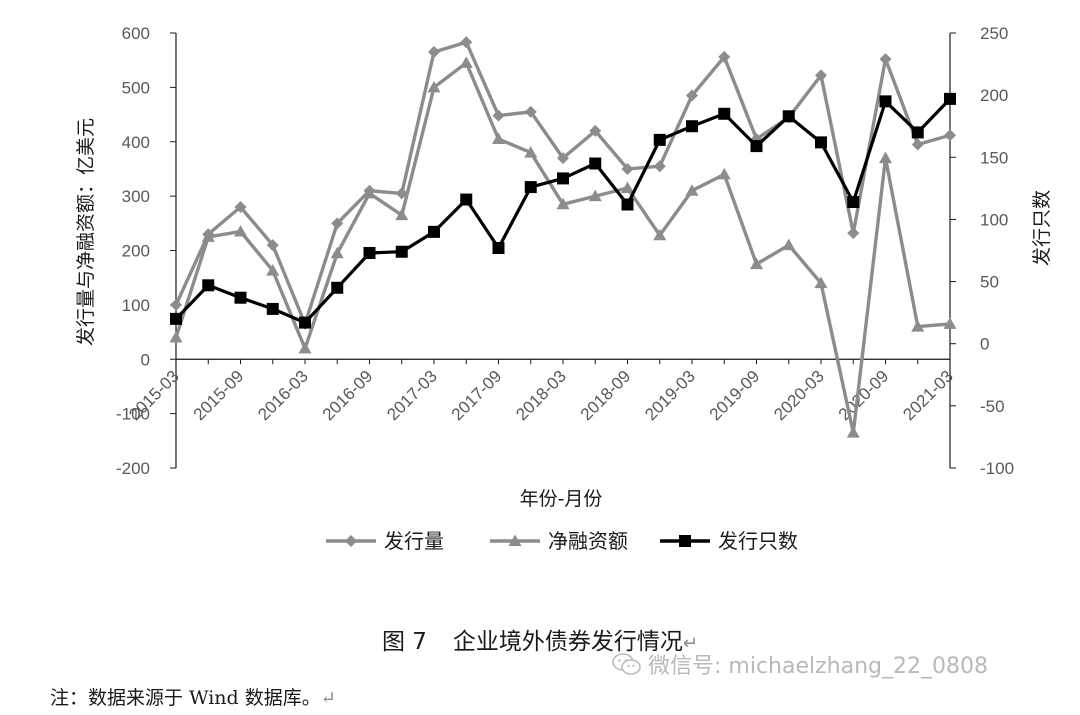 The width and height of the screenshot is (1080, 715). Describe the element at coordinates (136, 251) in the screenshot. I see `left-tick-label: 200` at that location.